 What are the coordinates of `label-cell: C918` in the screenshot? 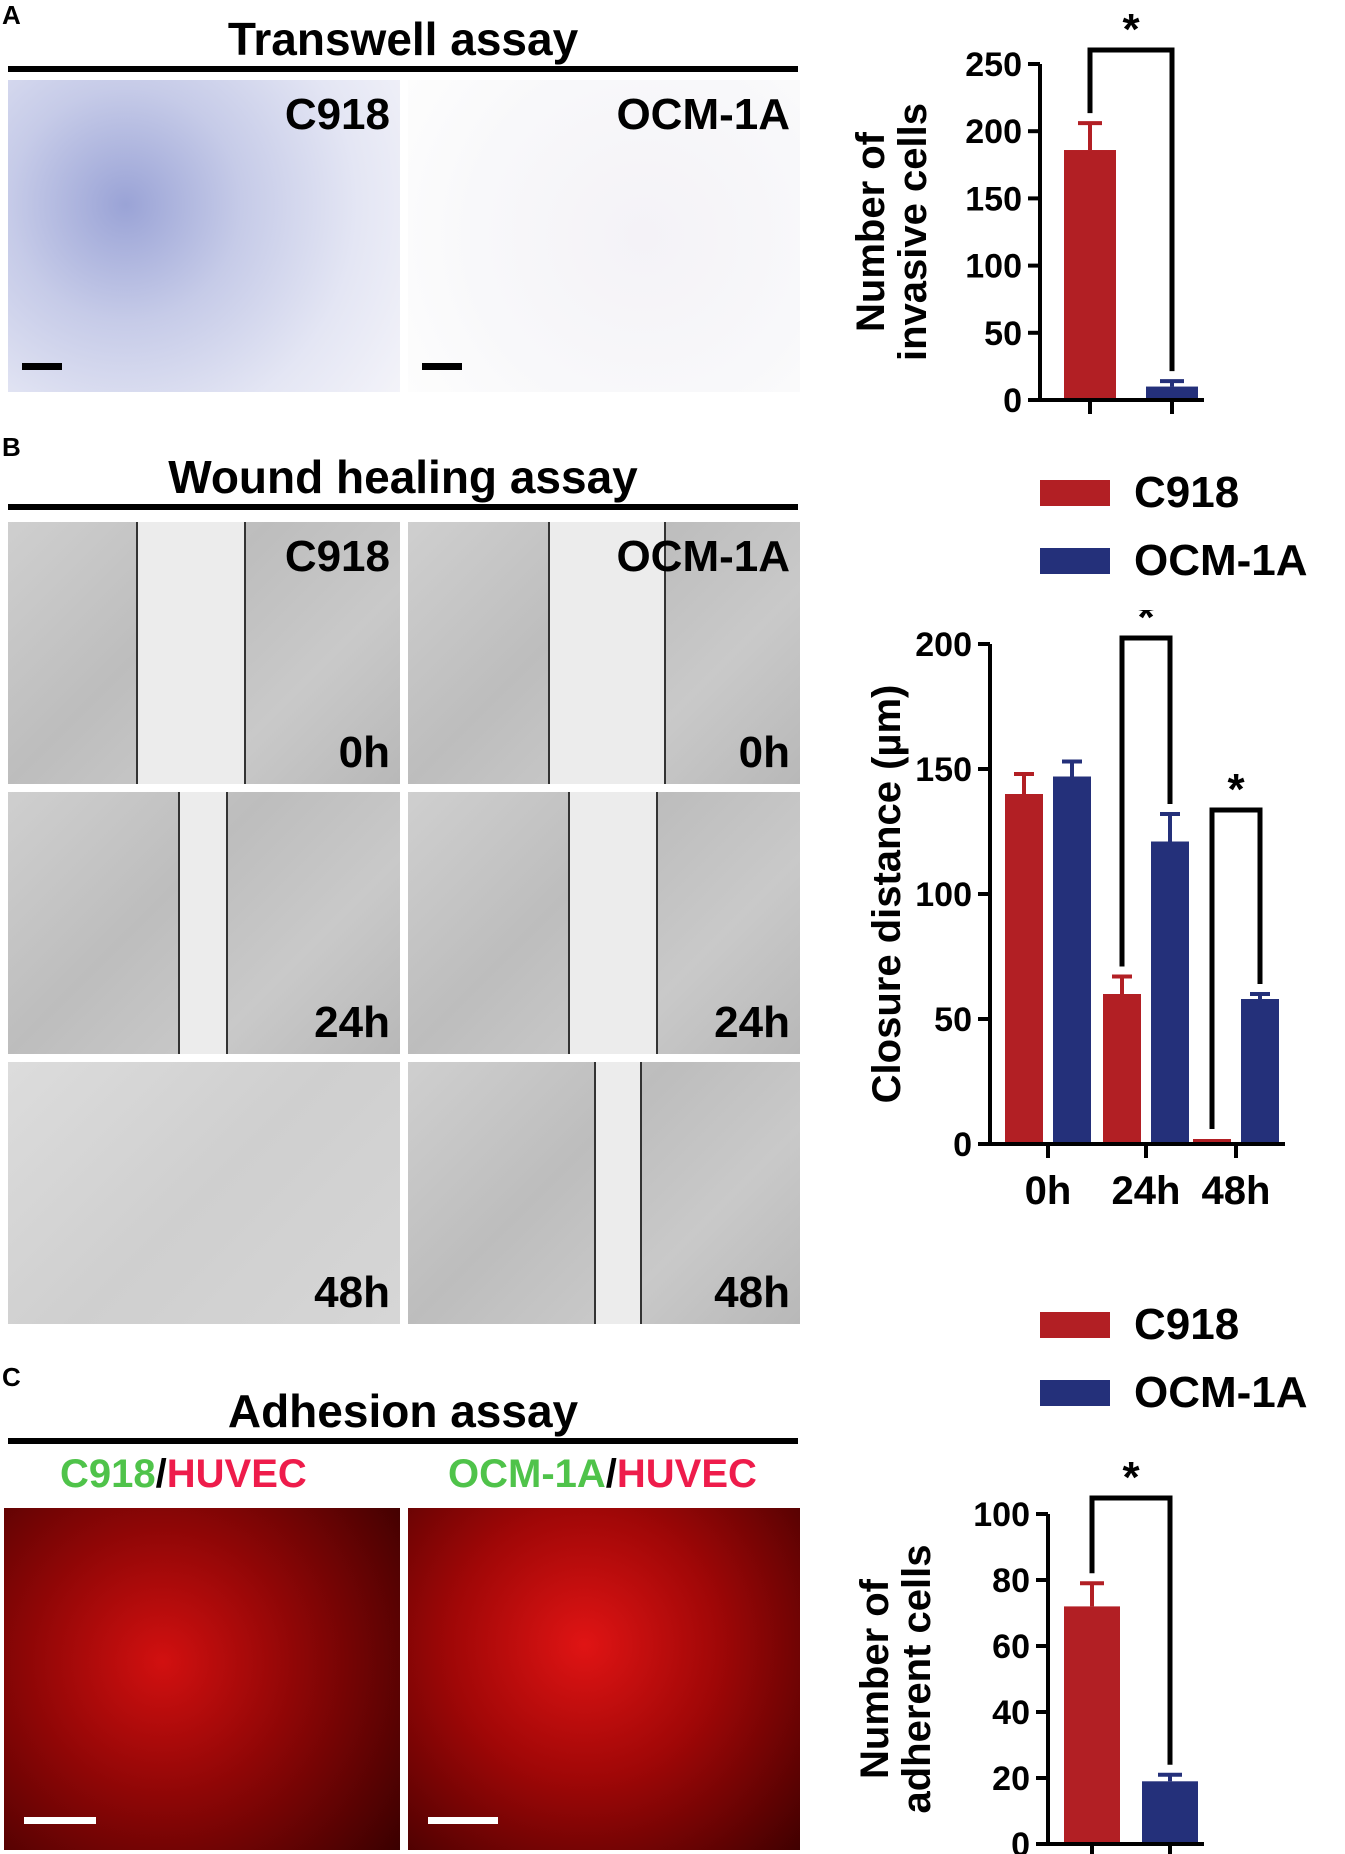 It's located at (108, 1474).